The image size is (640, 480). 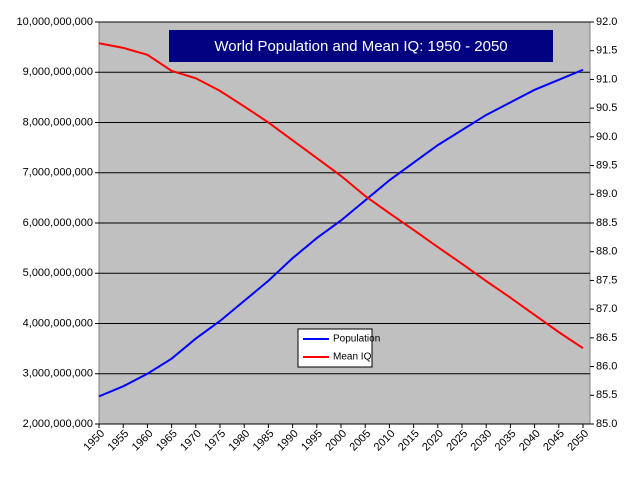 I want to click on y2-tick-label: 89.5, so click(x=606, y=165).